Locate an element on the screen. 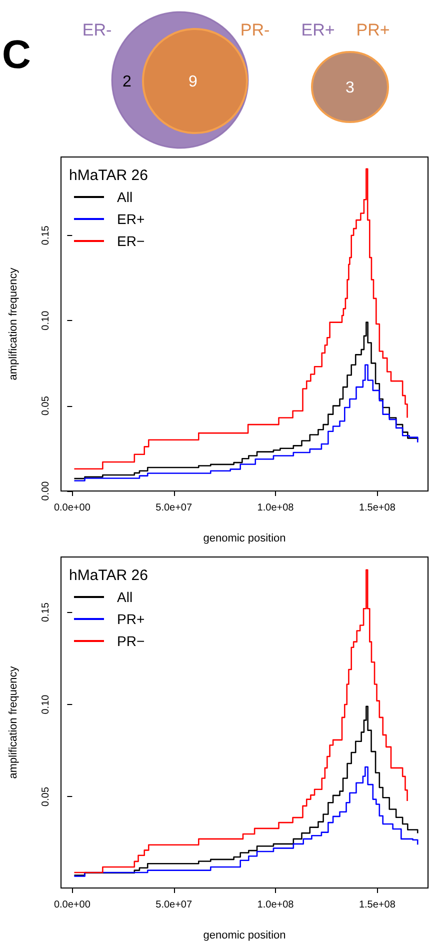 The height and width of the screenshot is (947, 429). data-label: 2 is located at coordinates (127, 82).